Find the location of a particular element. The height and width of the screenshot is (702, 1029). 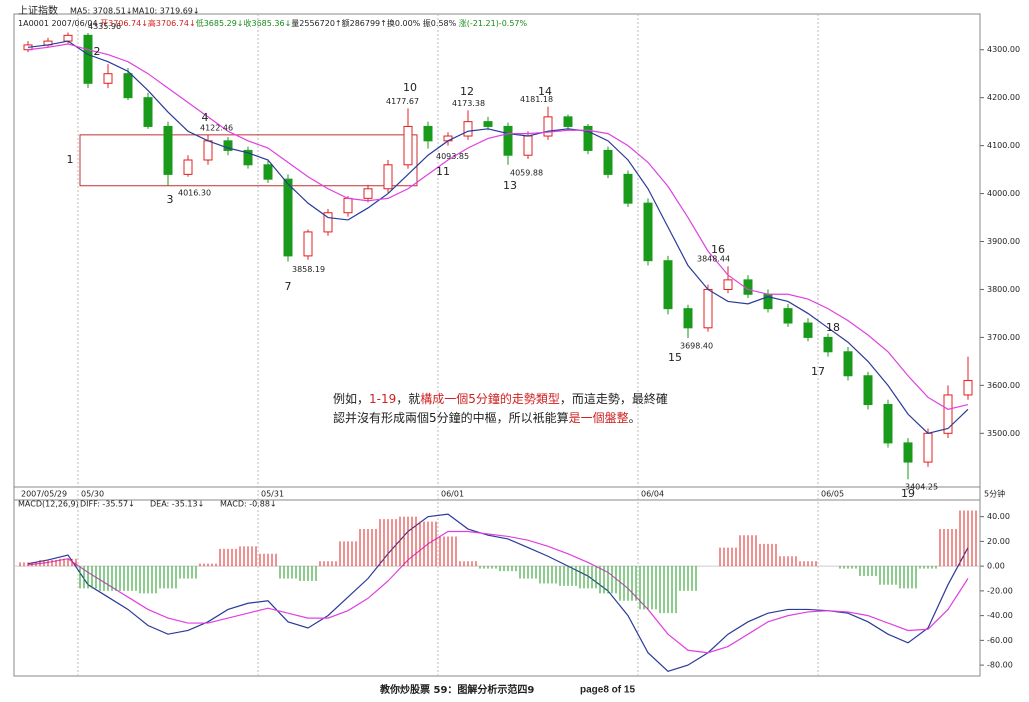

extreme-label: 3698.40 is located at coordinates (696, 346).